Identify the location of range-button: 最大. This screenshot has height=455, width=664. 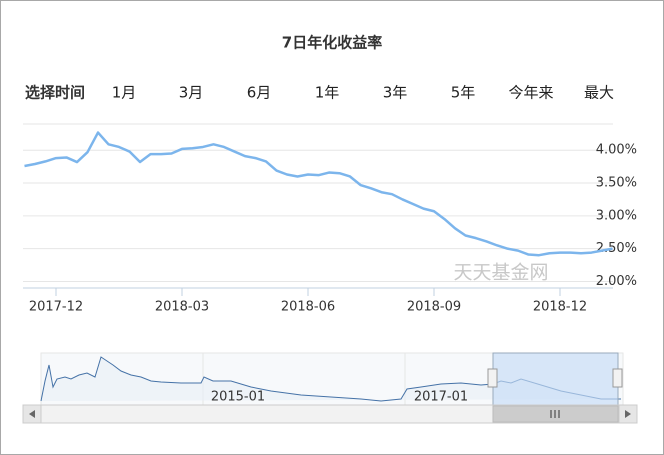
(599, 93).